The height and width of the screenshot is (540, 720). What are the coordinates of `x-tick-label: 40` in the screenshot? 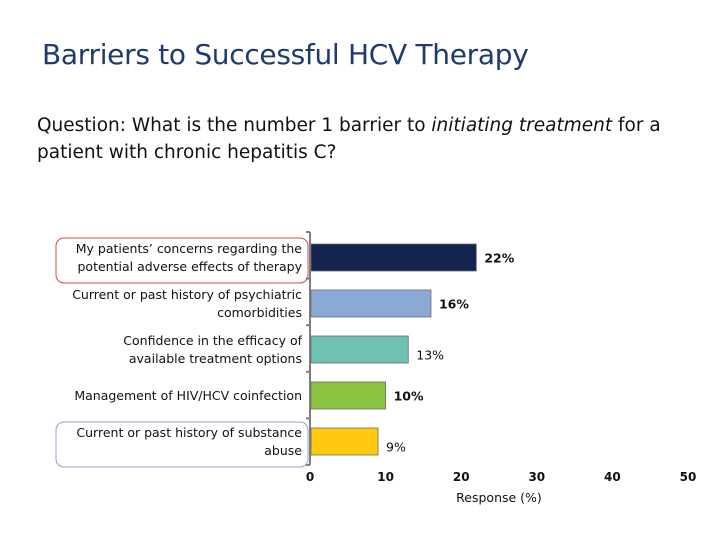 It's located at (612, 477).